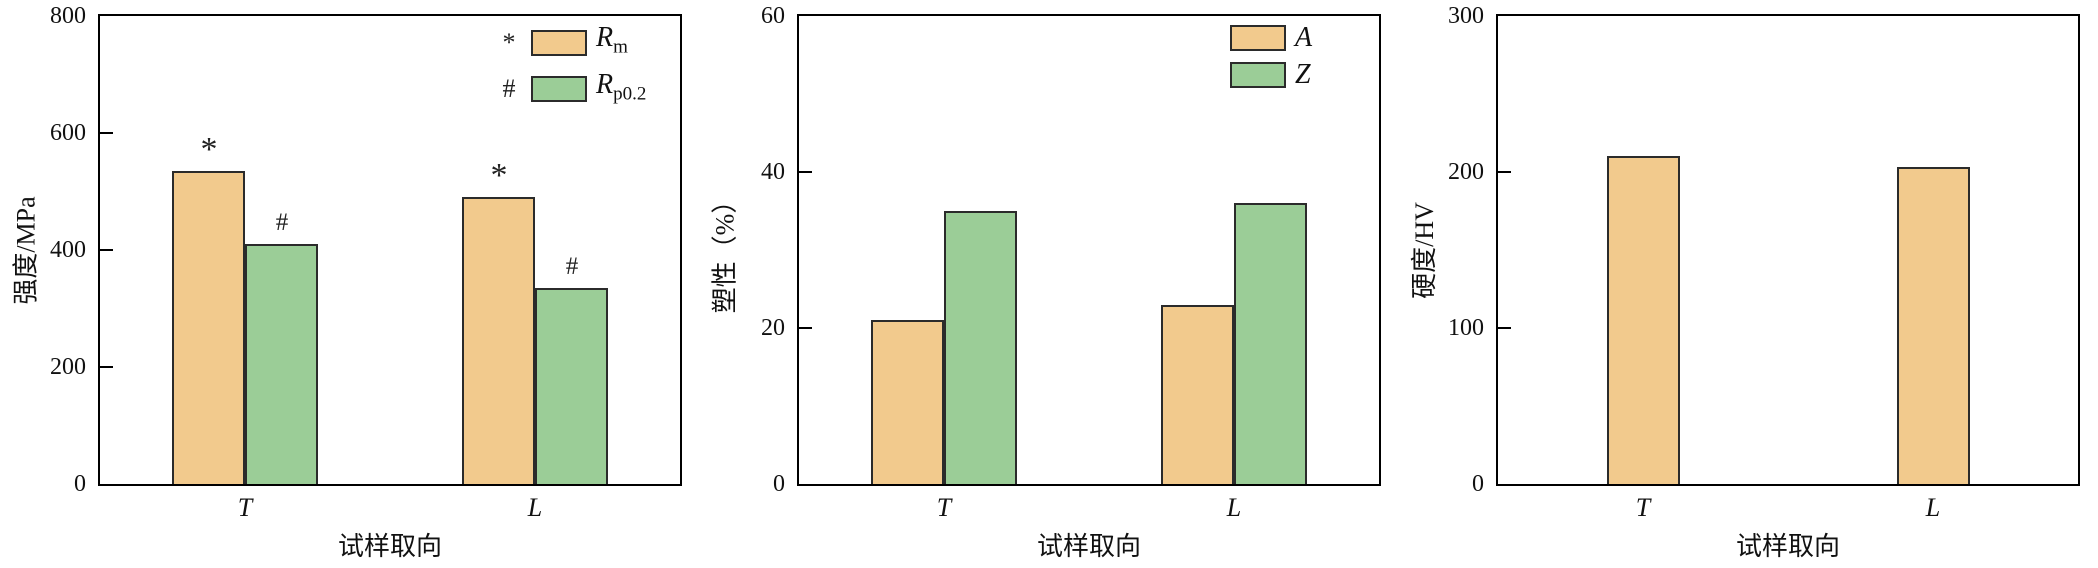 This screenshot has width=2098, height=568. Describe the element at coordinates (579, 66) in the screenshot. I see `legend: * Rm # Rp0.2` at that location.